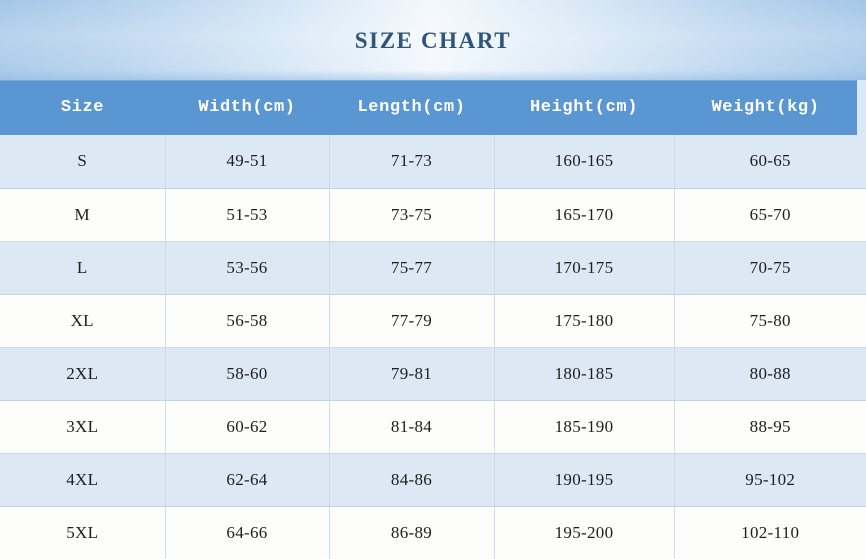 The image size is (866, 559). What do you see at coordinates (247, 107) in the screenshot?
I see `column-header-width: Width(cm)` at bounding box center [247, 107].